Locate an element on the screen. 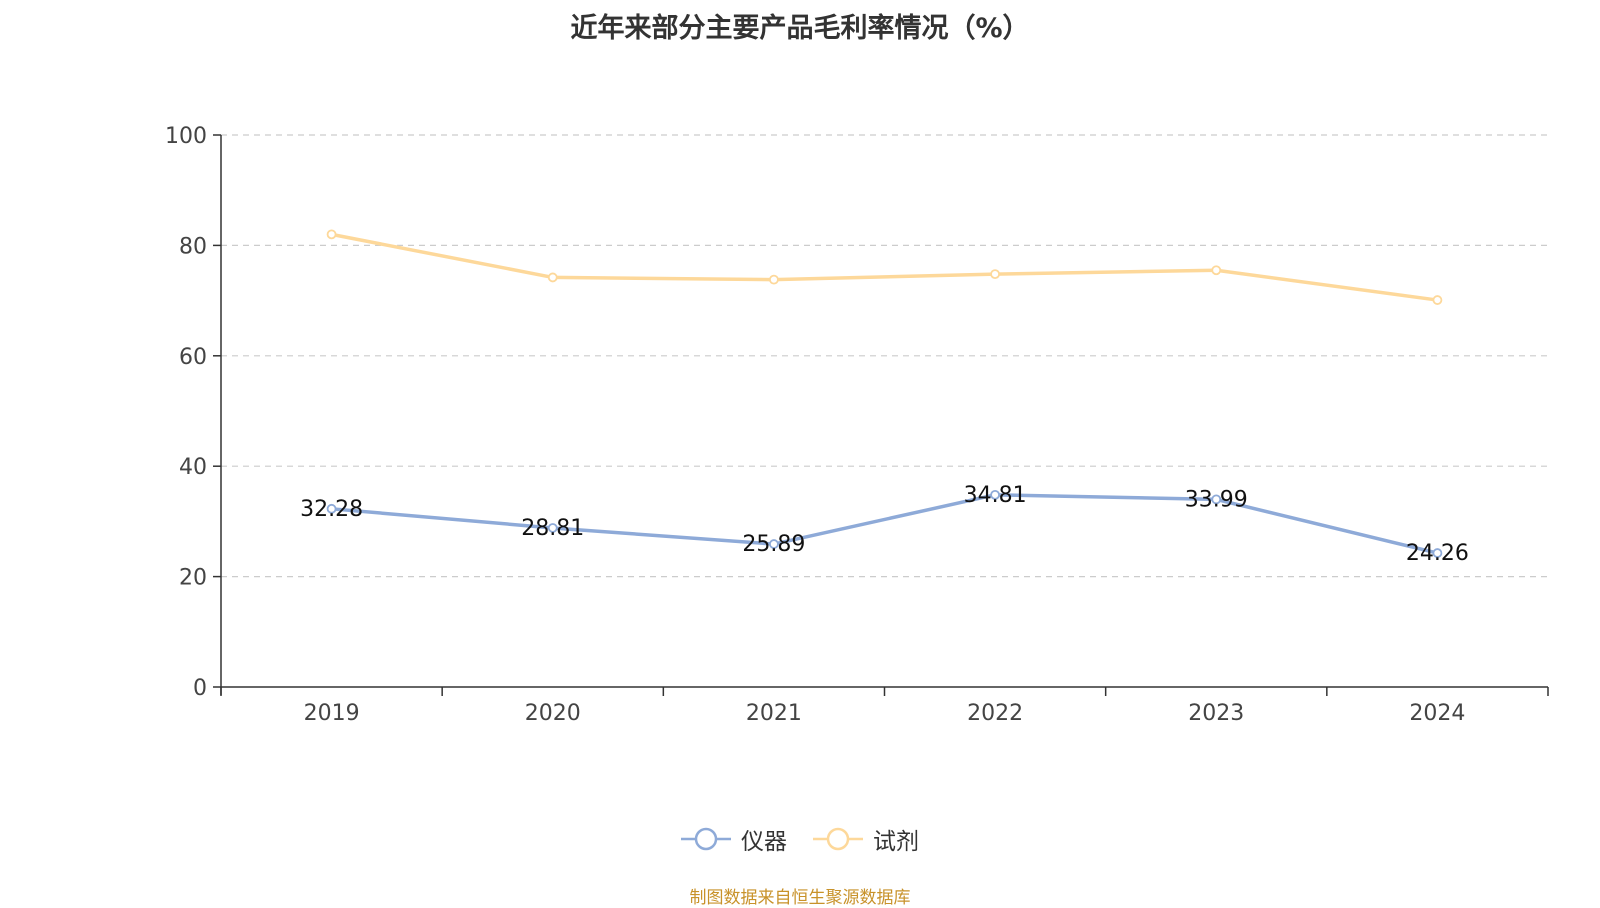 The image size is (1600, 908). y-tick-label: 40 is located at coordinates (193, 467).